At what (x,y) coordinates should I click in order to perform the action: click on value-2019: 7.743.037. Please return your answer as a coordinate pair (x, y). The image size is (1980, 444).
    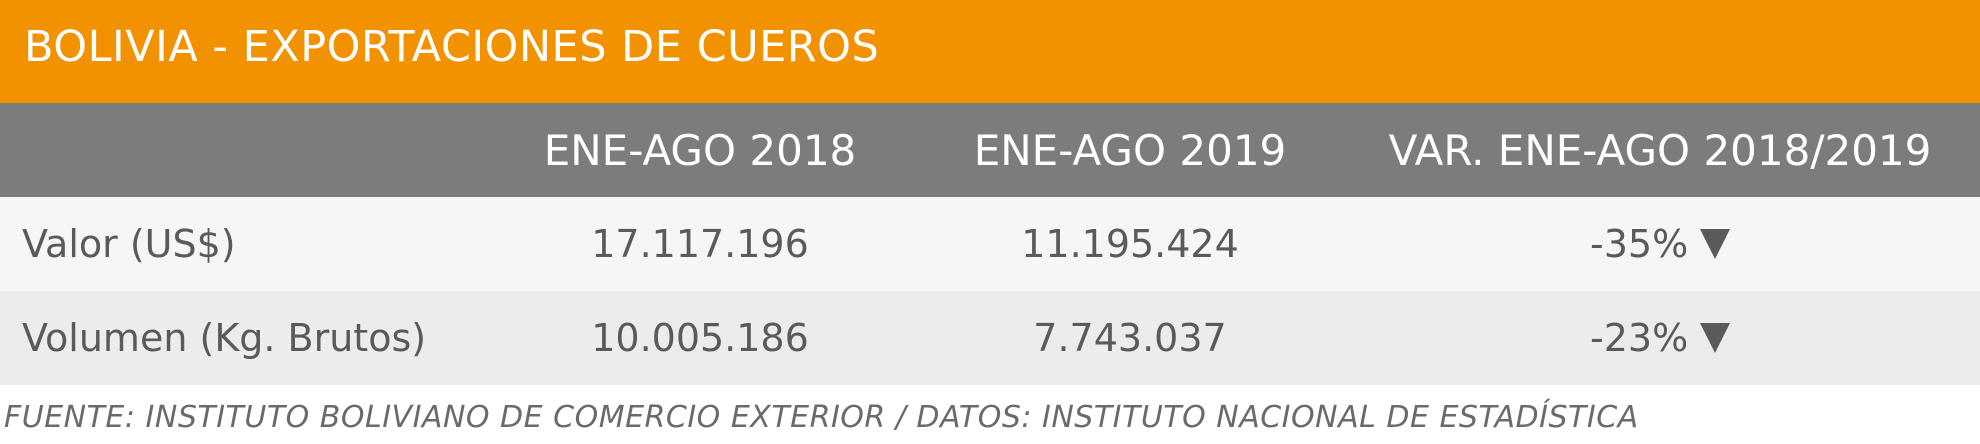
    Looking at the image, I should click on (1130, 338).